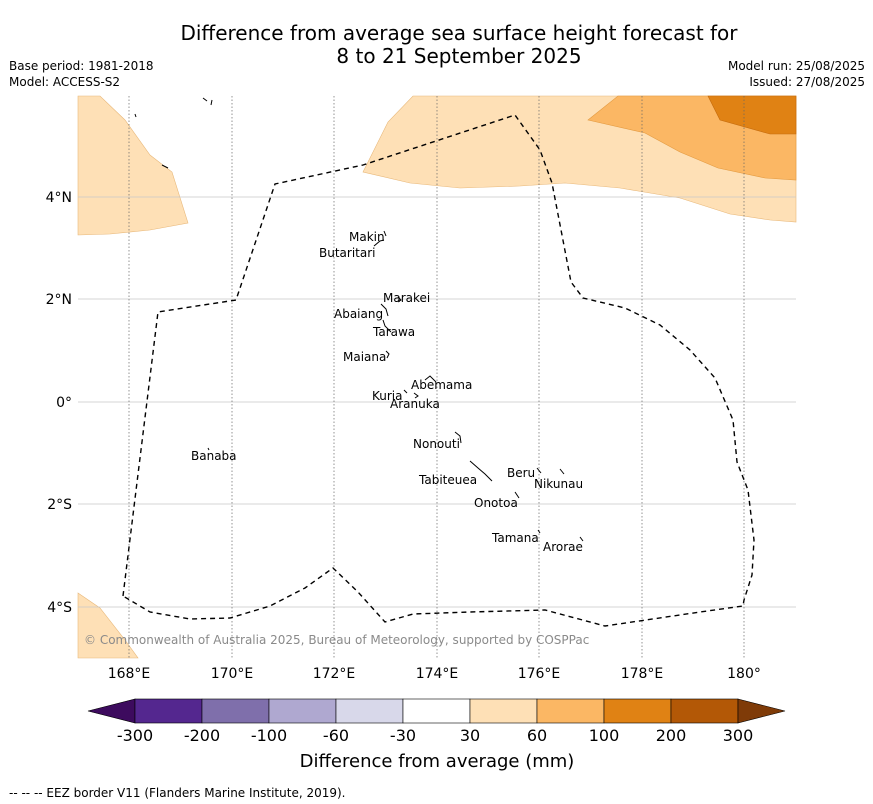 This screenshot has height=804, width=873. What do you see at coordinates (59, 505) in the screenshot?
I see `y-tick-2s: 2°S` at bounding box center [59, 505].